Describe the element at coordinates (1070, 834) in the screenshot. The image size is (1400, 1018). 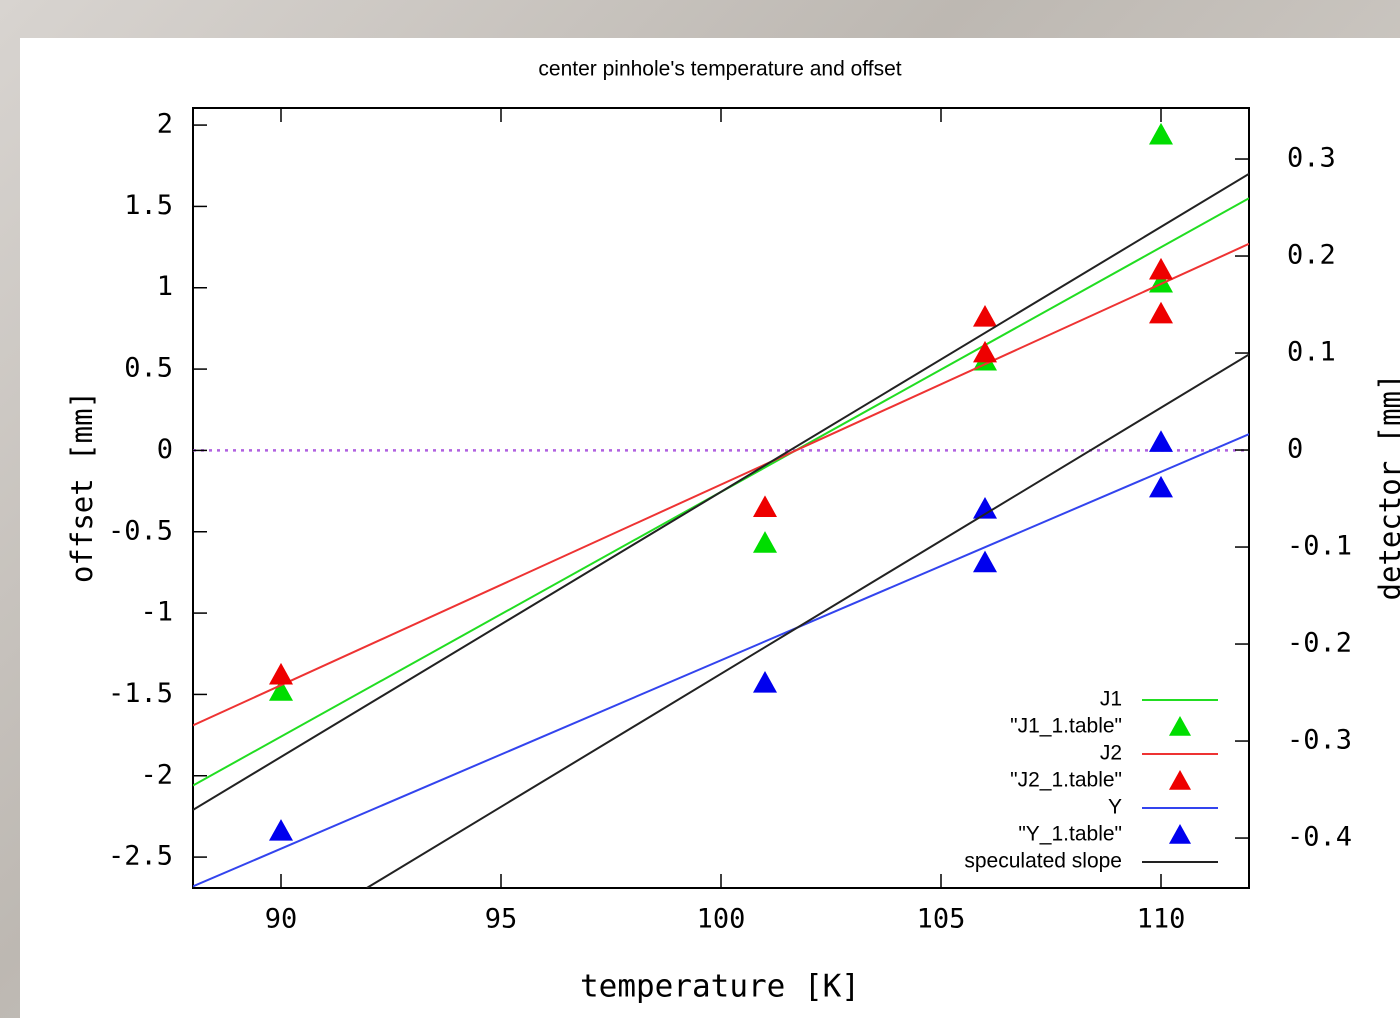
I see `legend-label: "Y_1.table"` at that location.